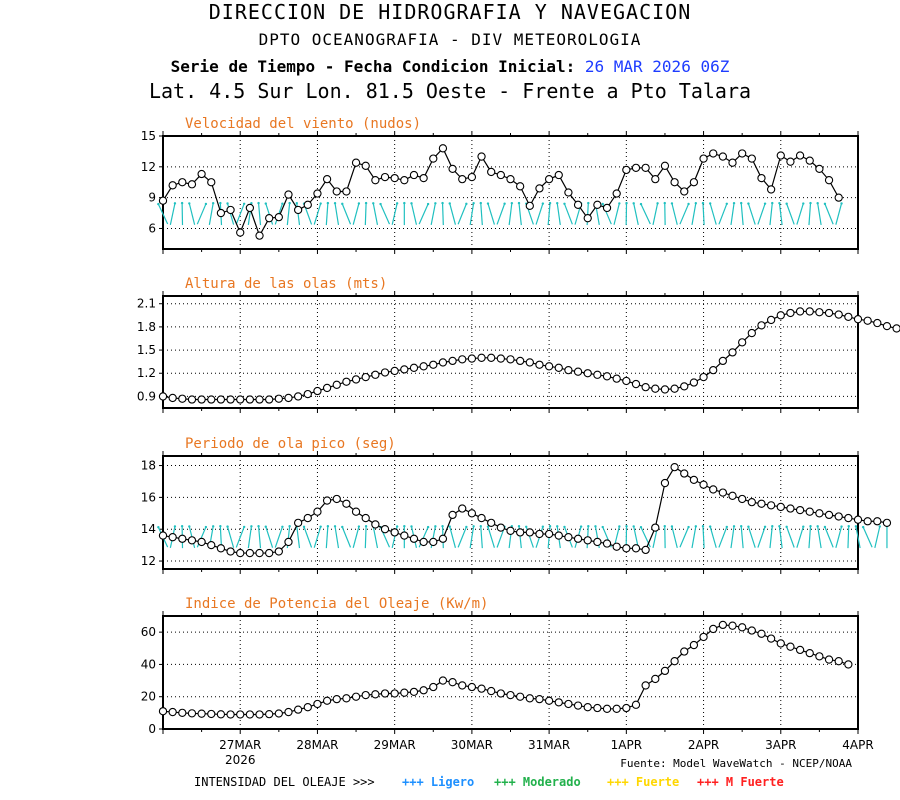 This screenshot has width=900, height=800. What do you see at coordinates (148, 136) in the screenshot?
I see `y-tick-label: 15` at bounding box center [148, 136].